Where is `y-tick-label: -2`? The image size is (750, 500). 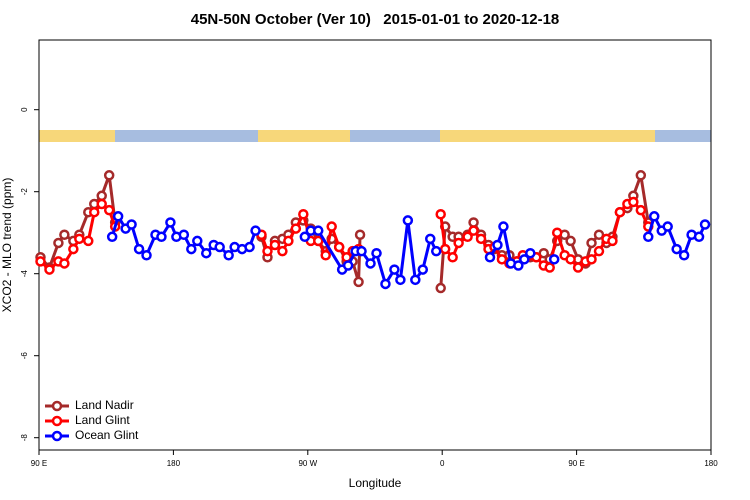 y-tick-label: -2 is located at coordinates (24, 192).